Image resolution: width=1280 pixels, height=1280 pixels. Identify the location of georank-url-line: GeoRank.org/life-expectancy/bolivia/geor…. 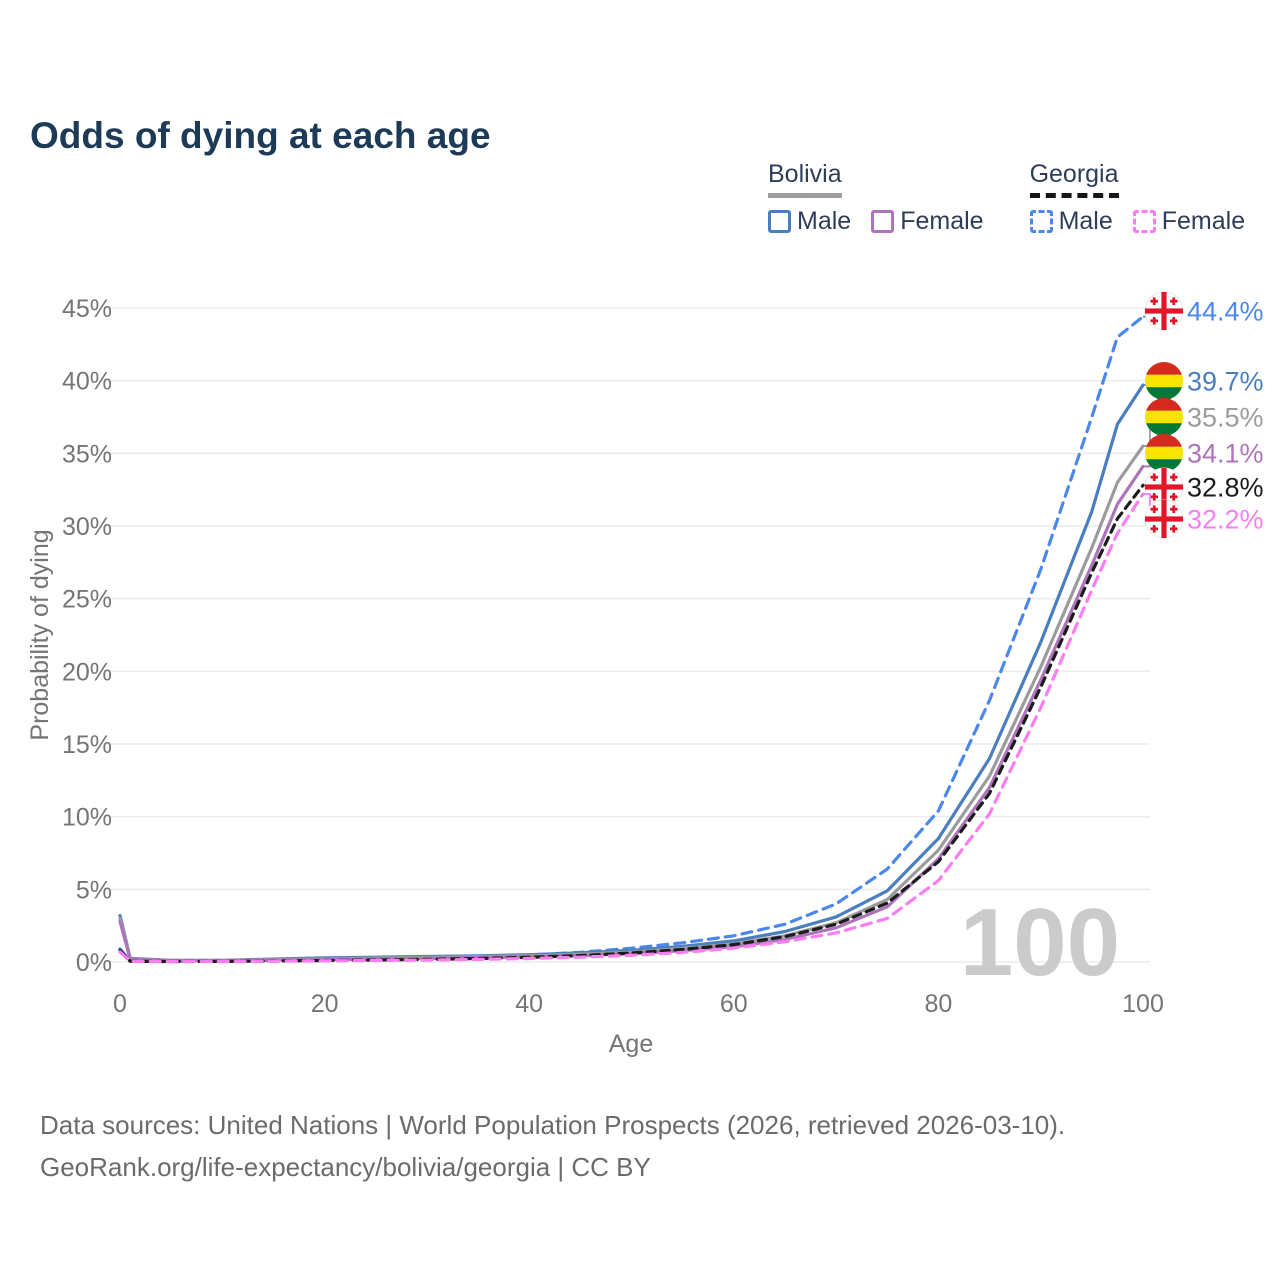
(345, 1167).